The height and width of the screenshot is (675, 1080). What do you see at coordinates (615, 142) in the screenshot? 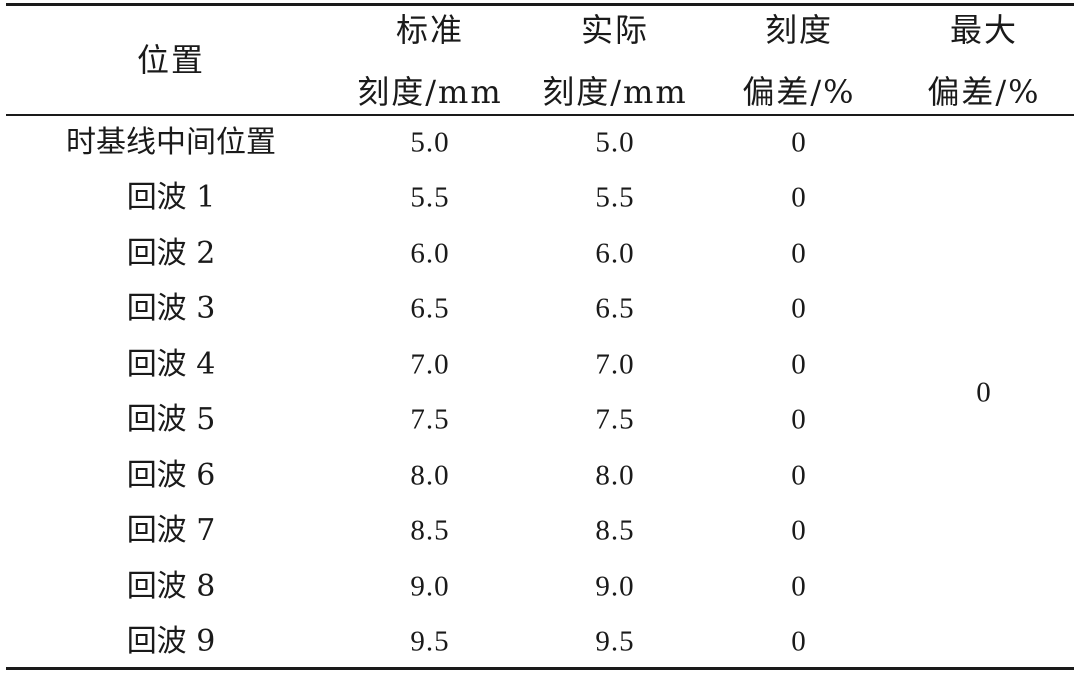
I see `row-actual: 5.0` at bounding box center [615, 142].